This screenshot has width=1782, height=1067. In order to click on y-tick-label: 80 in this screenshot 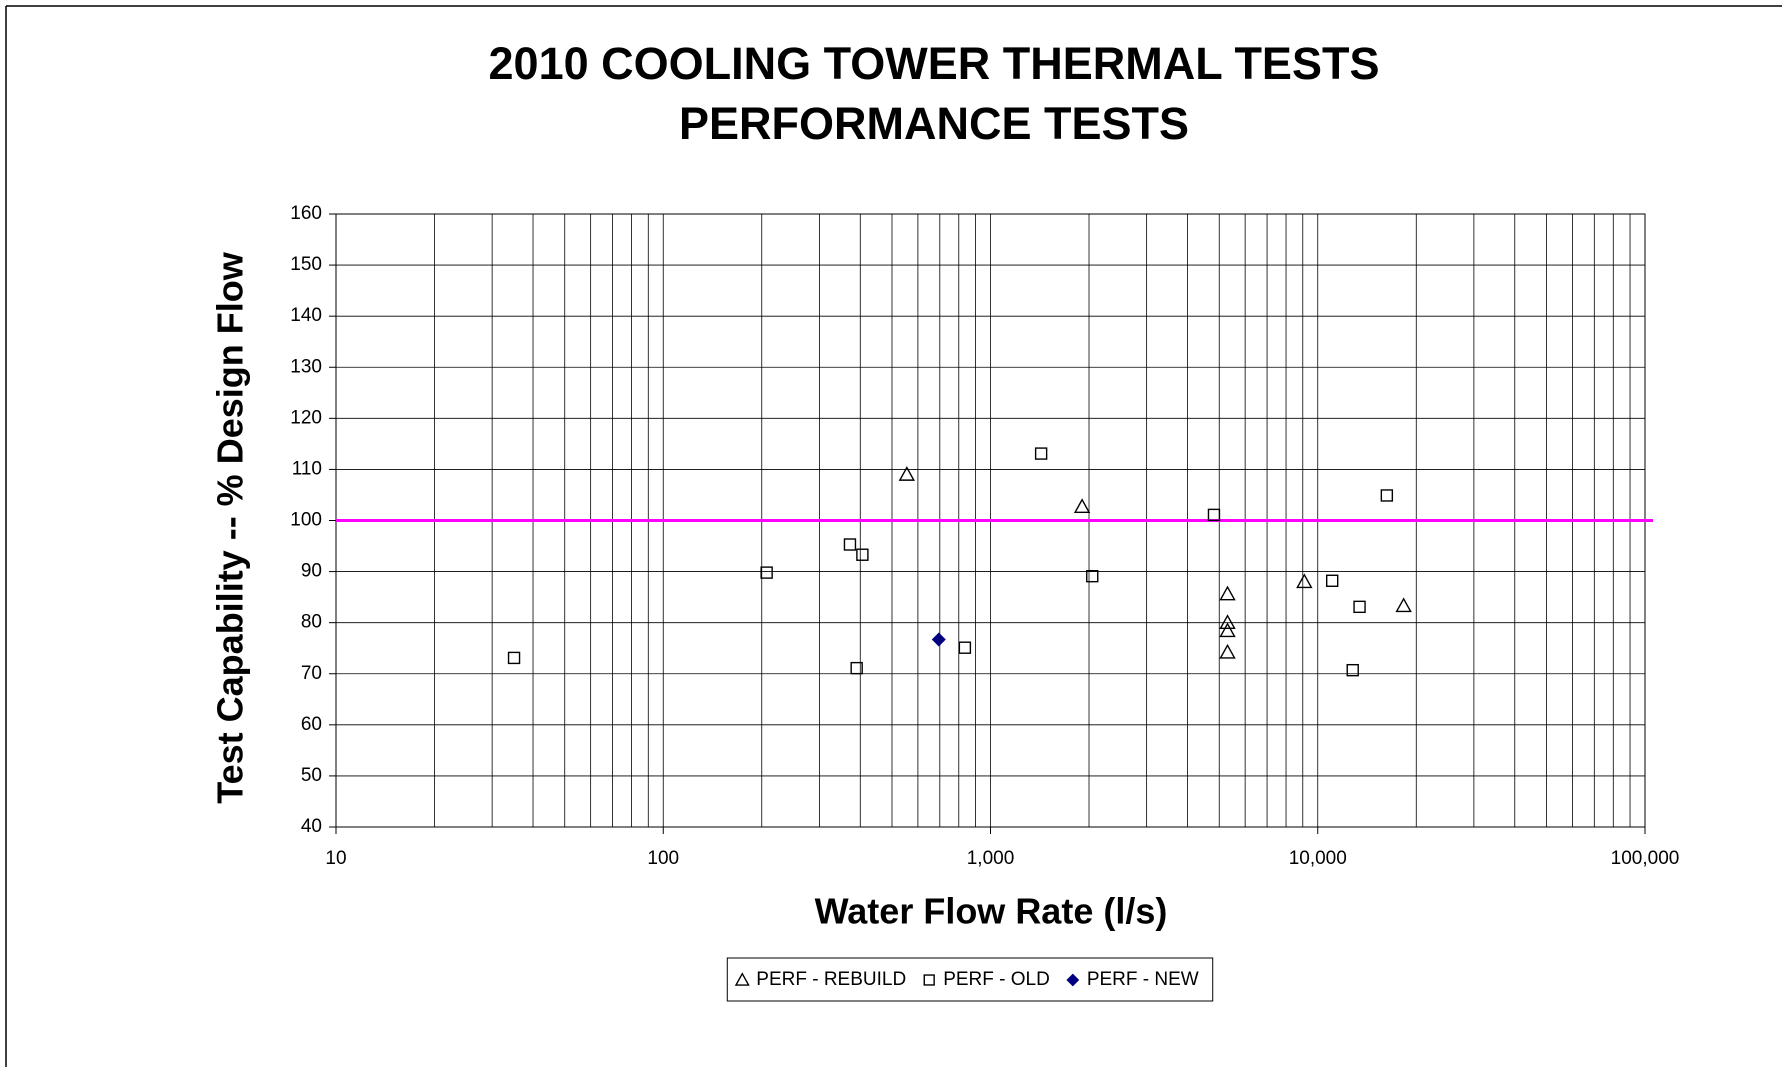, I will do `click(311, 622)`.